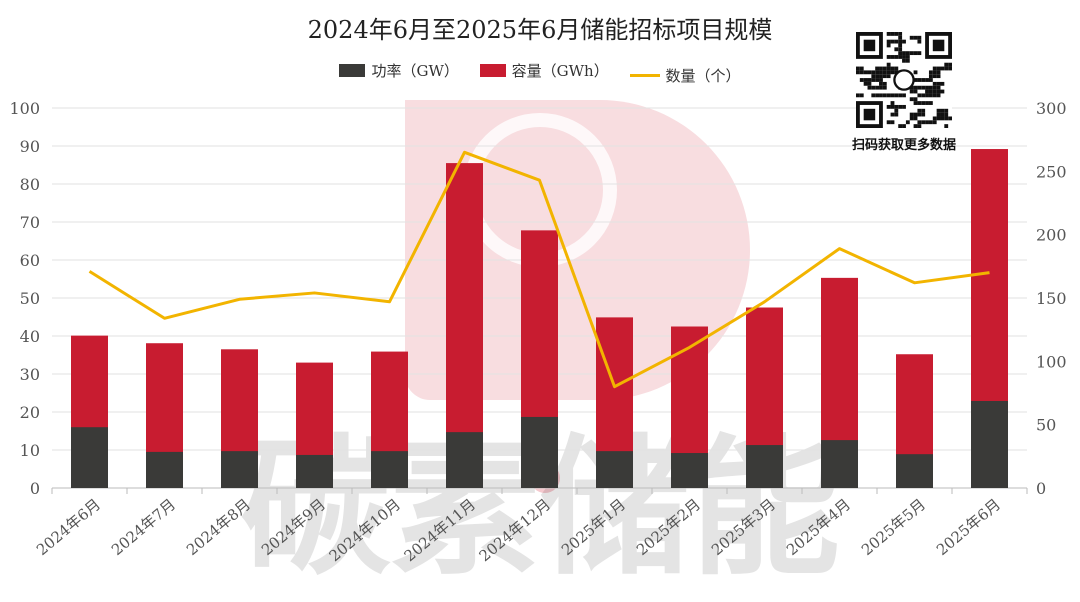  What do you see at coordinates (560, 71) in the screenshot?
I see `legend-label: 容量（GWh）` at bounding box center [560, 71].